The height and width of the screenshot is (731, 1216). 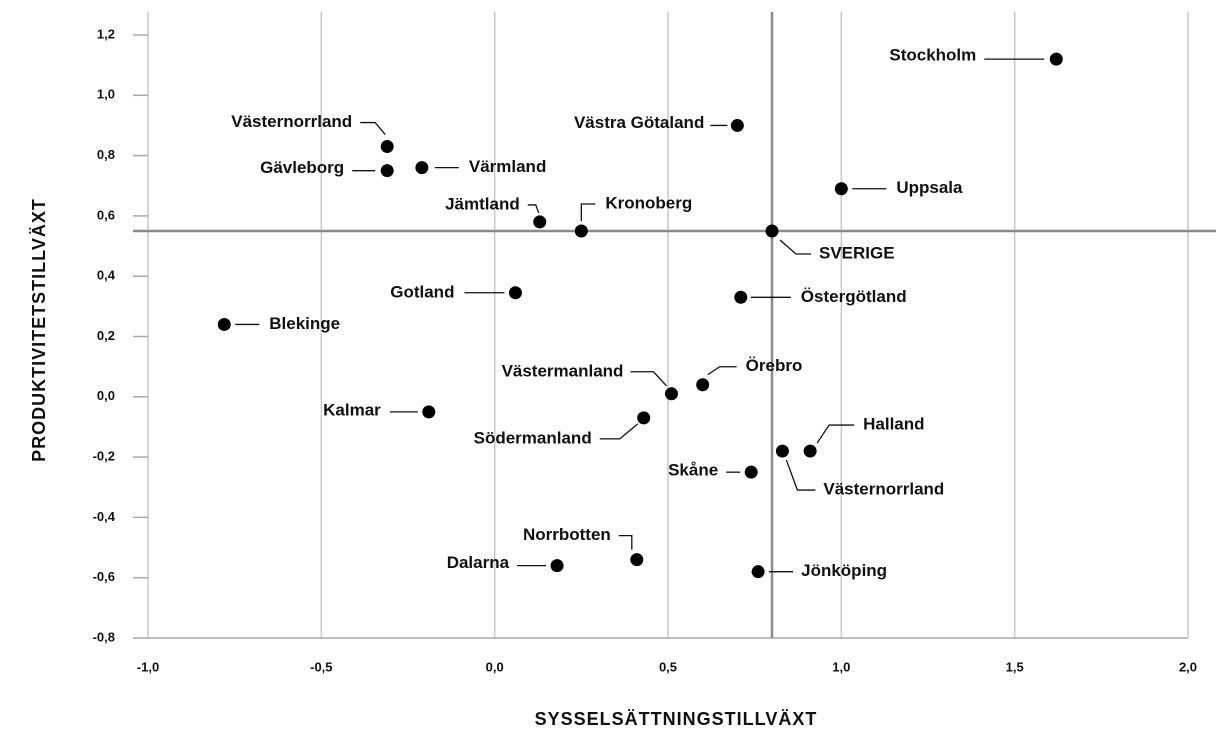 I want to click on point-label: Dalarna, so click(x=478, y=562).